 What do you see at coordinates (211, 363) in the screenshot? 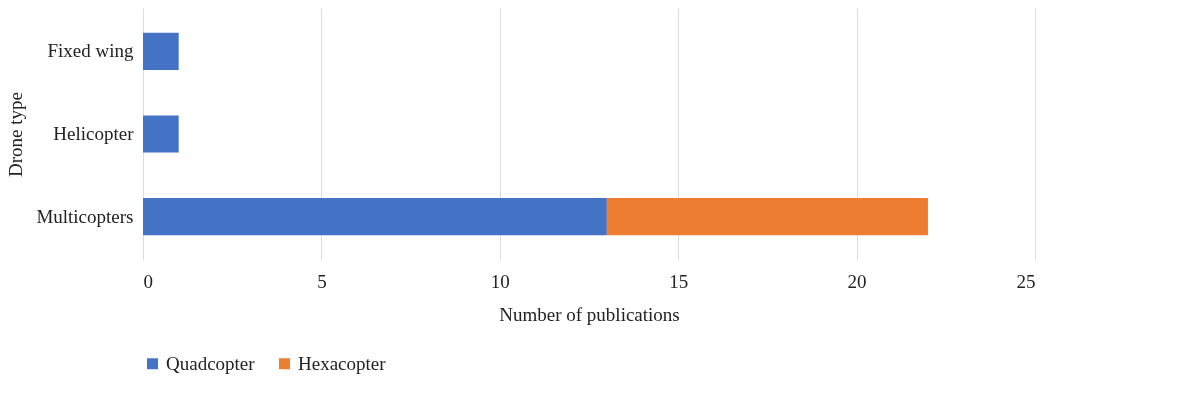
I see `legend-label: Quadcopter` at bounding box center [211, 363].